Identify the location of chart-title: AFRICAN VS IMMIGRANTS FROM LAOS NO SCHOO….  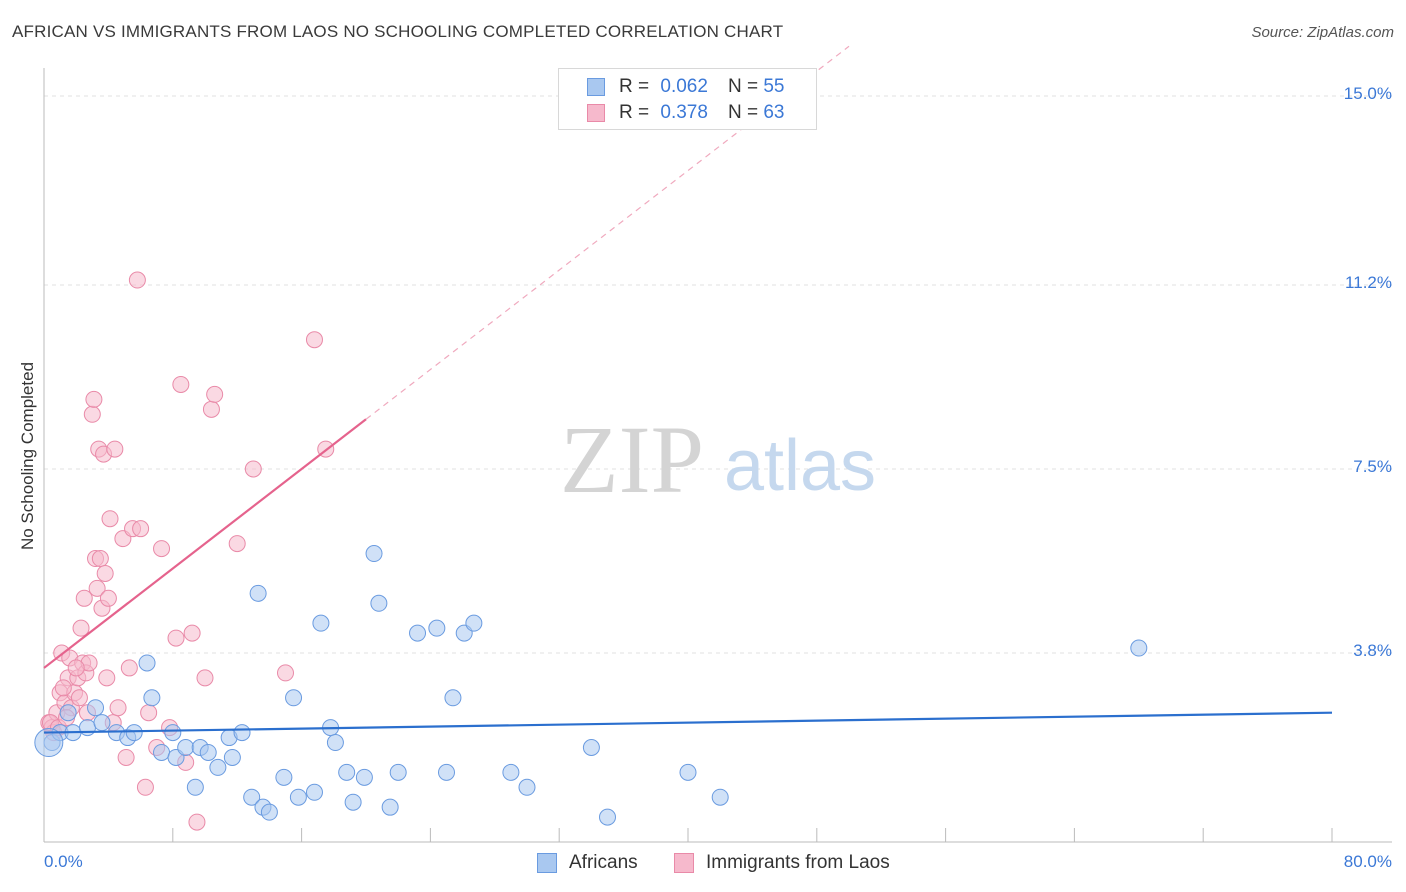
(398, 31).